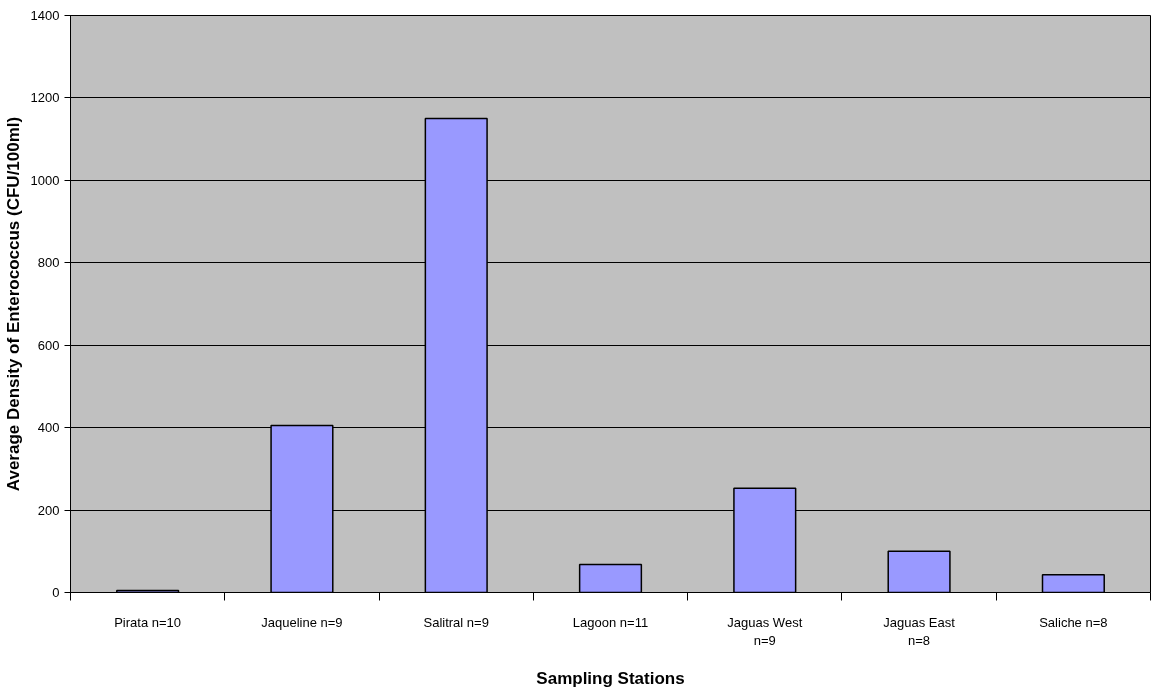  I want to click on y-tick-label: 600, so click(48, 345).